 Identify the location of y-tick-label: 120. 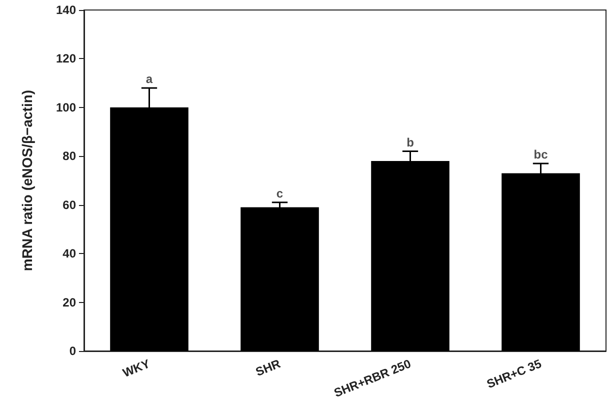
(66, 59).